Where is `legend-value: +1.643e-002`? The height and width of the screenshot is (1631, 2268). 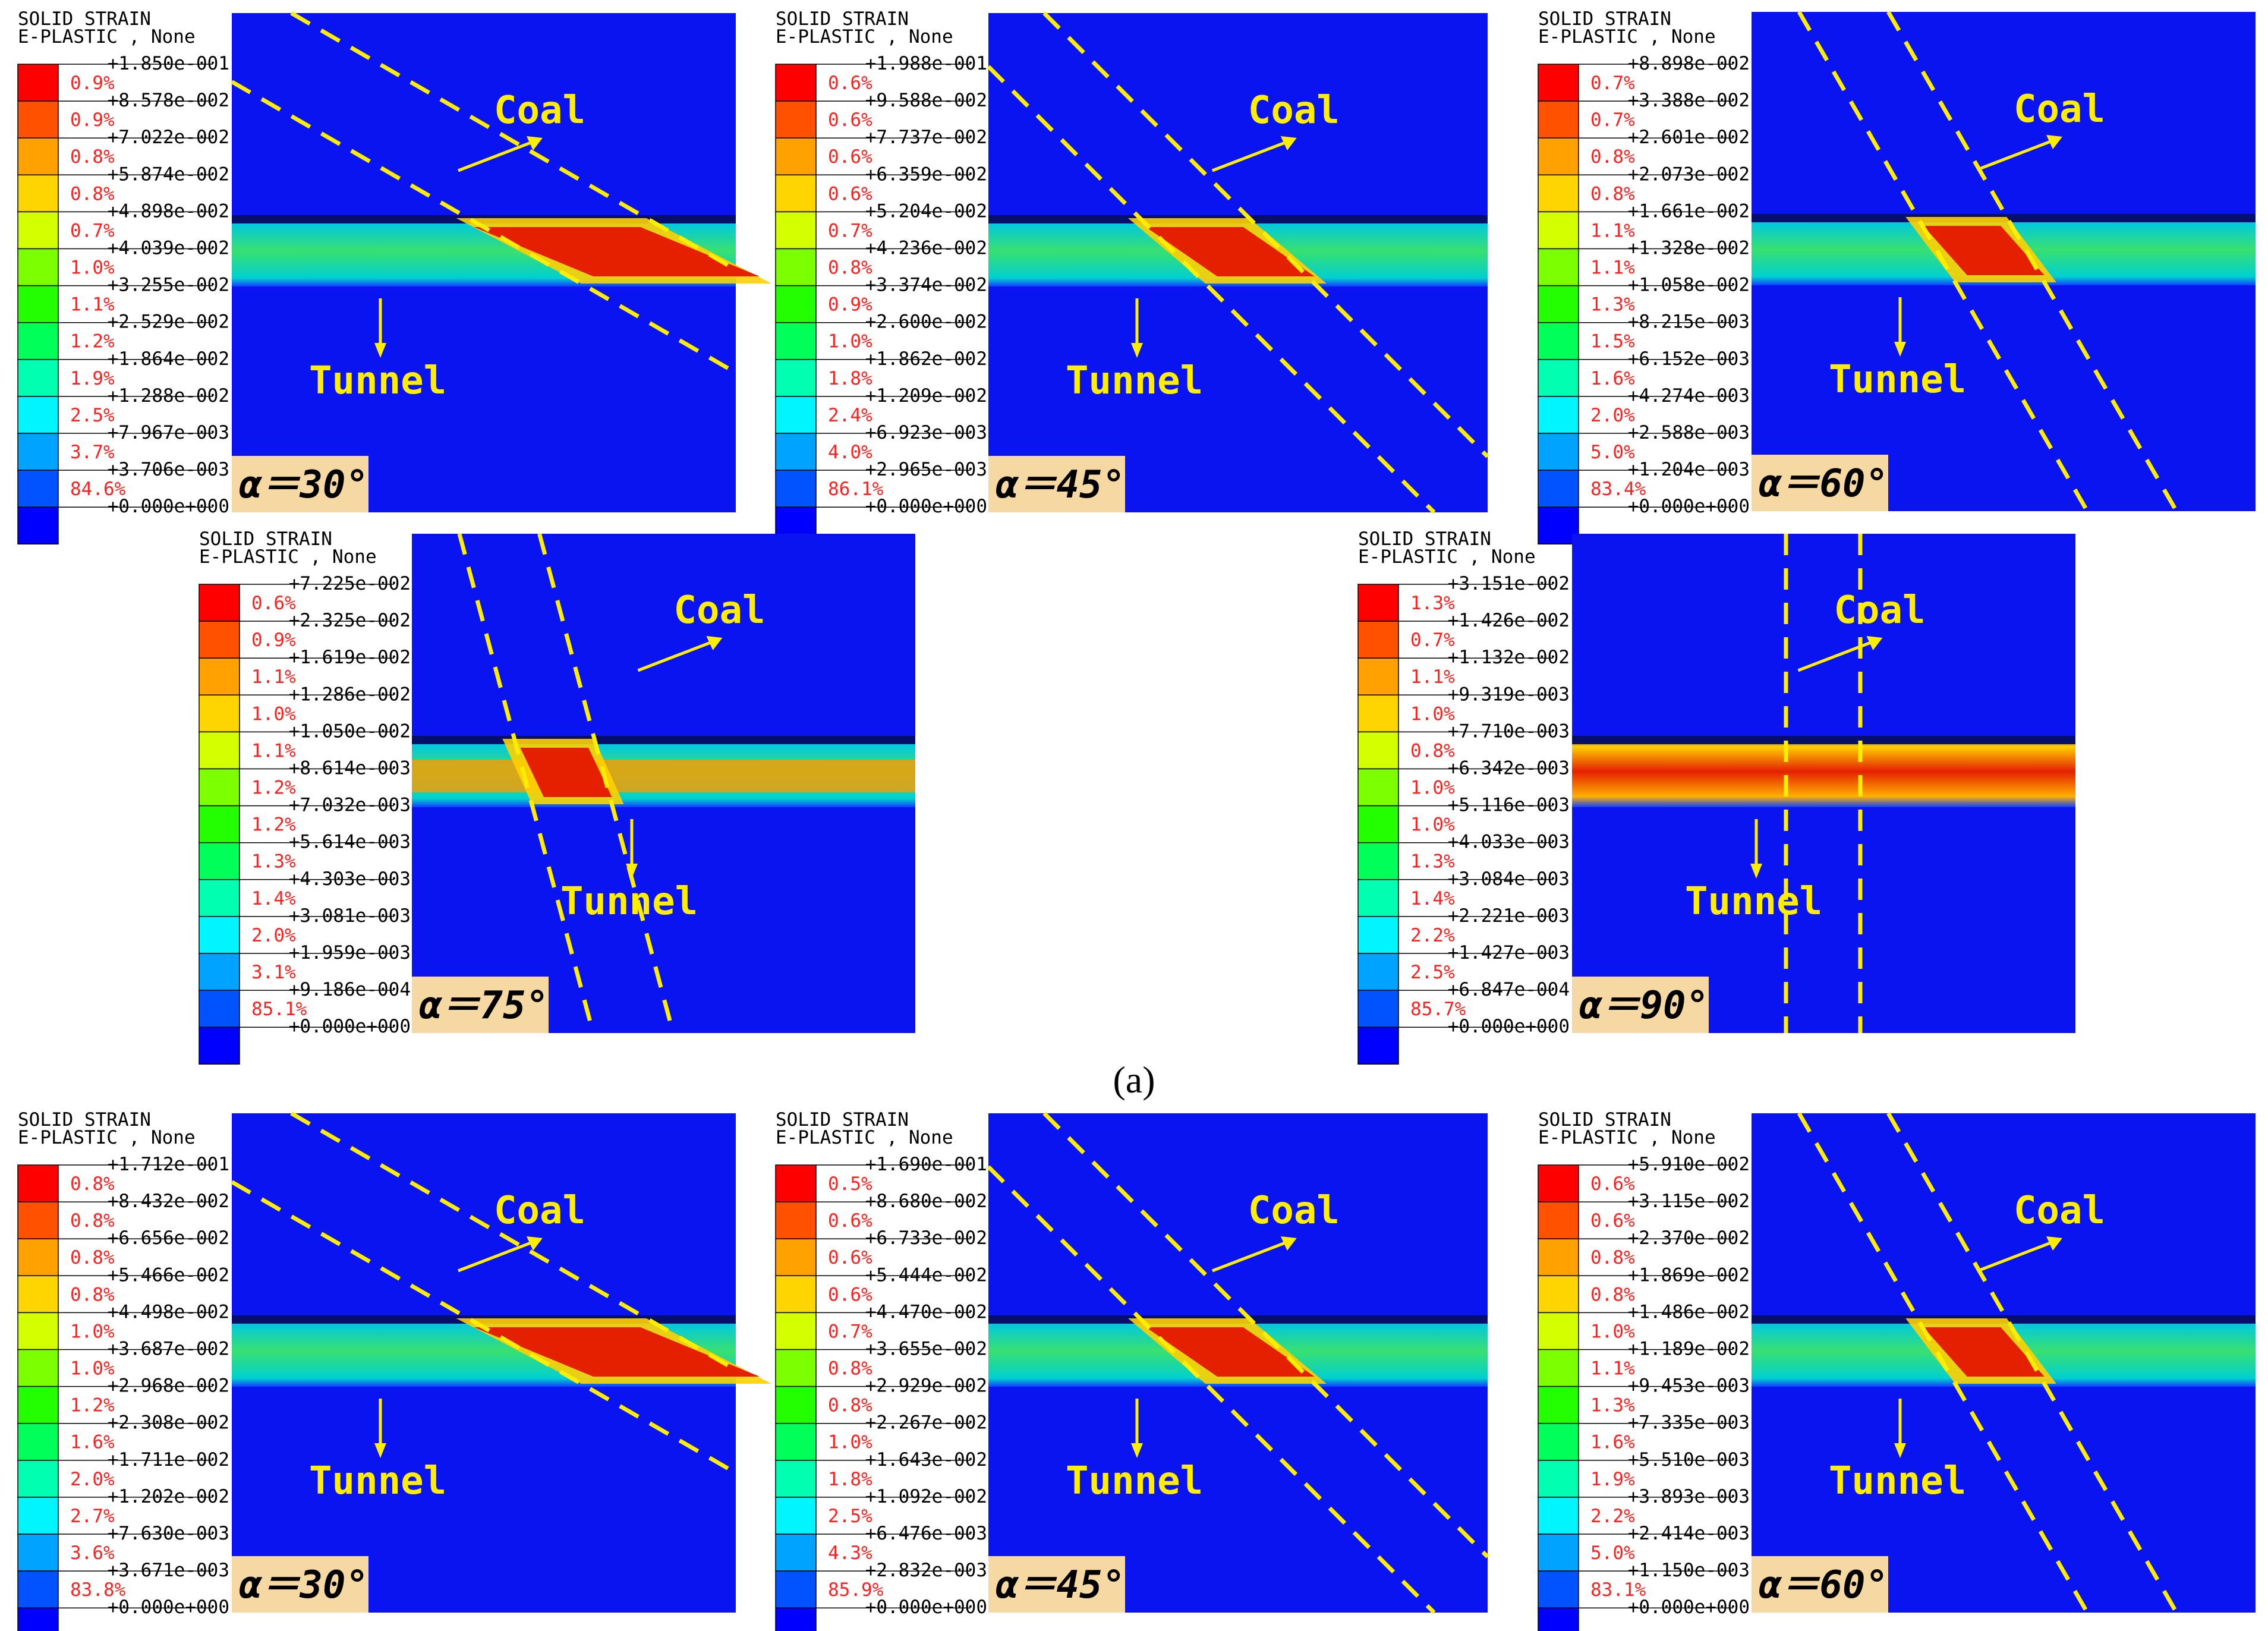 legend-value: +1.643e-002 is located at coordinates (926, 1460).